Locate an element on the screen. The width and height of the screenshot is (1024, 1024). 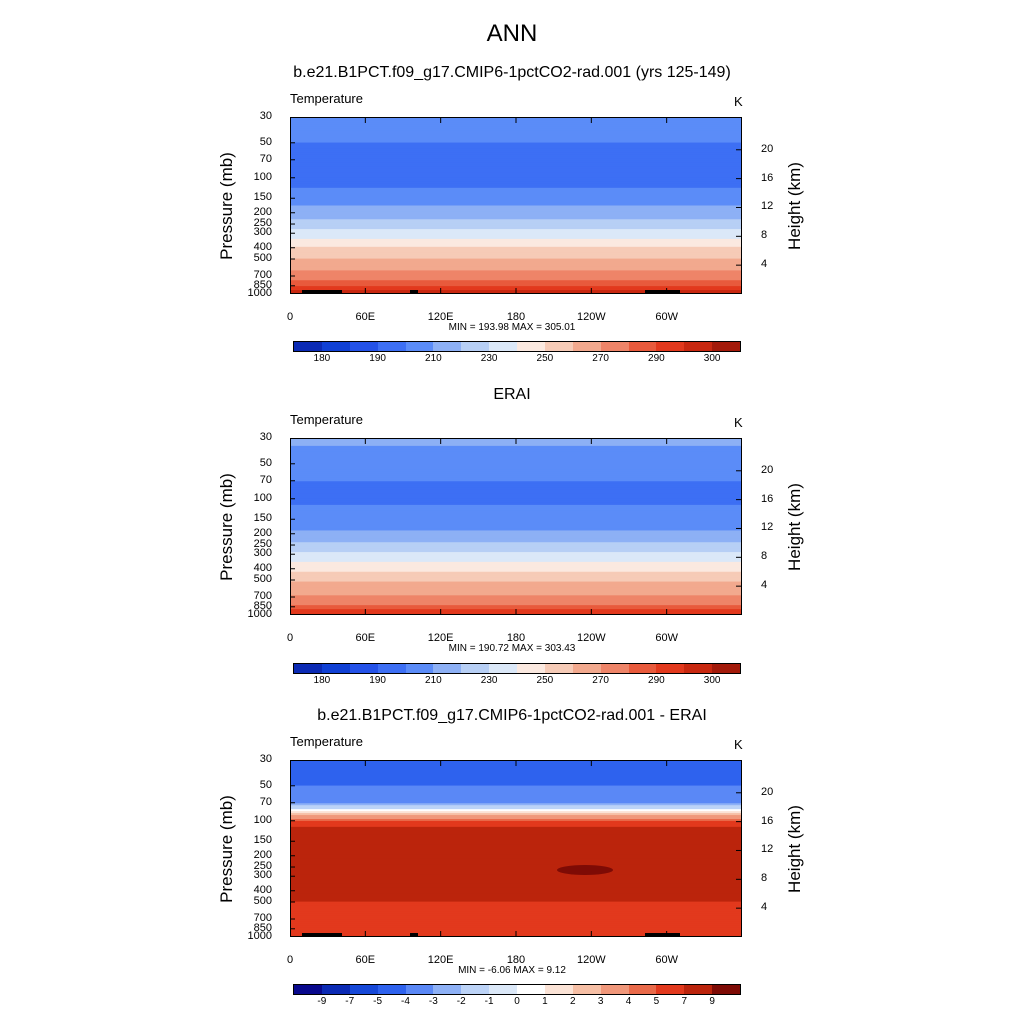
colorbar-label: -9 is located at coordinates (322, 1001).